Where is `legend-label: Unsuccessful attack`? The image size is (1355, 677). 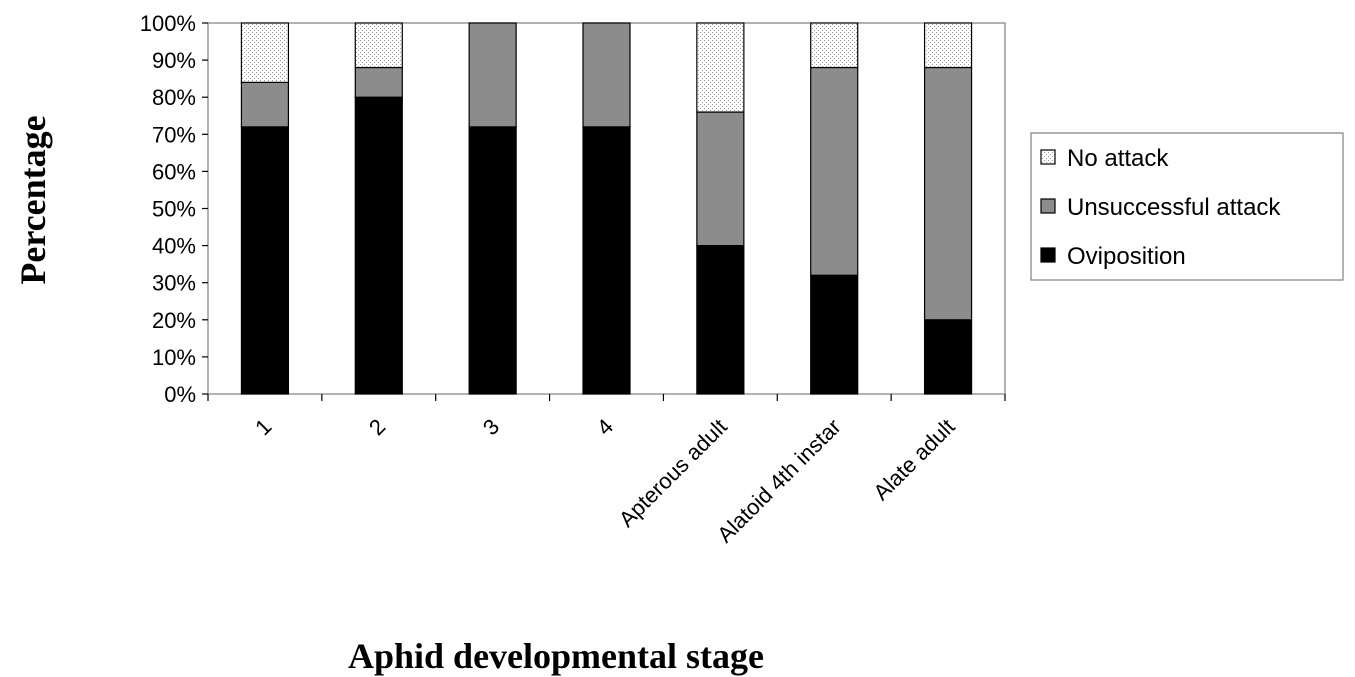
legend-label: Unsuccessful attack is located at coordinates (1174, 207).